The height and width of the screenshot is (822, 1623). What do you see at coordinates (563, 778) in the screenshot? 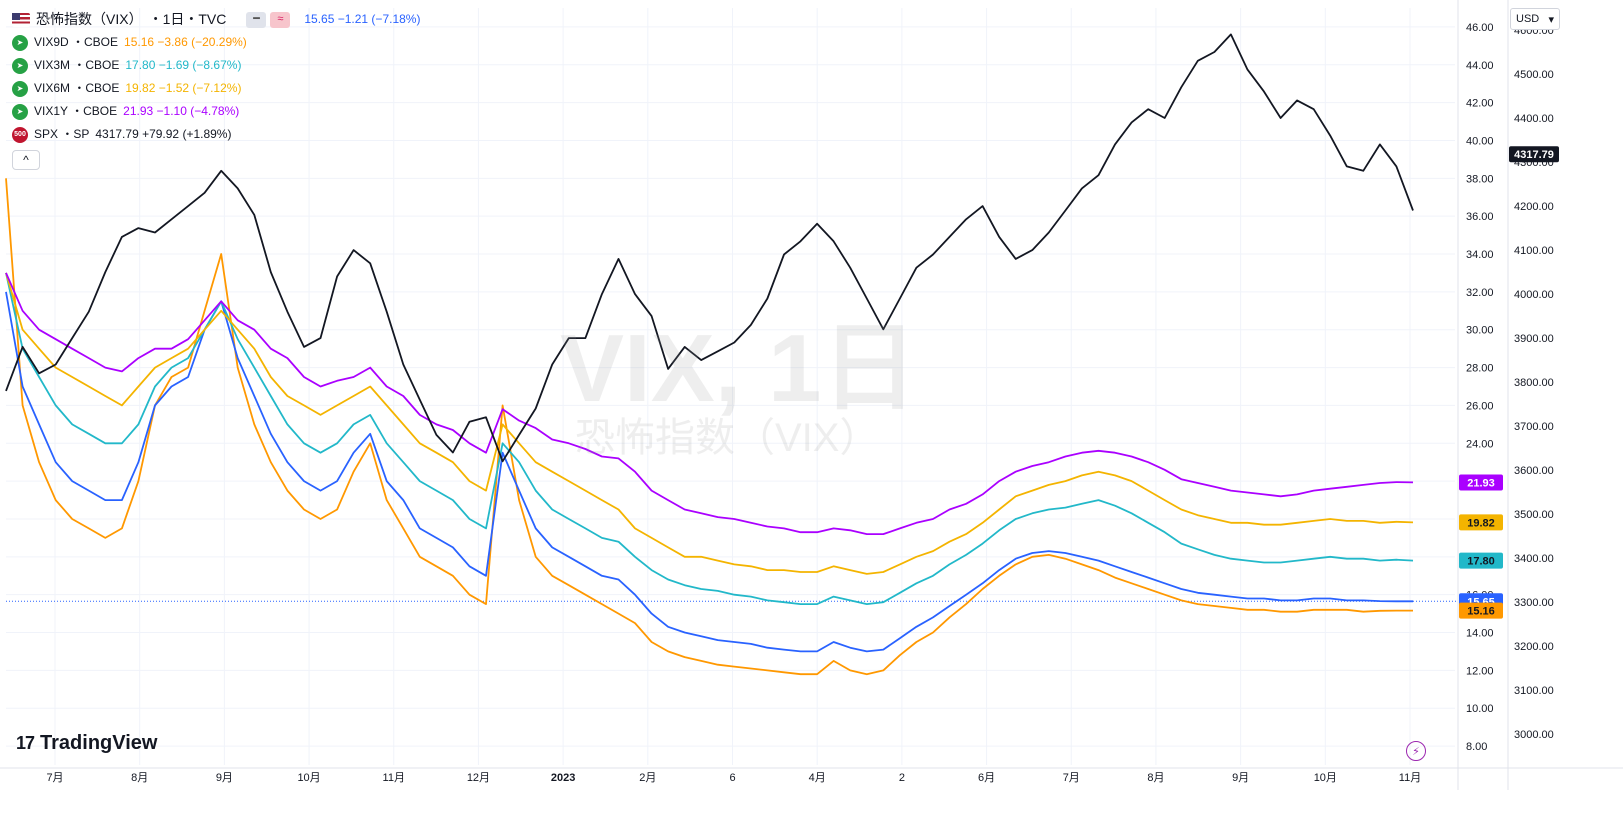
I see `x-tick-label: 2023` at bounding box center [563, 778].